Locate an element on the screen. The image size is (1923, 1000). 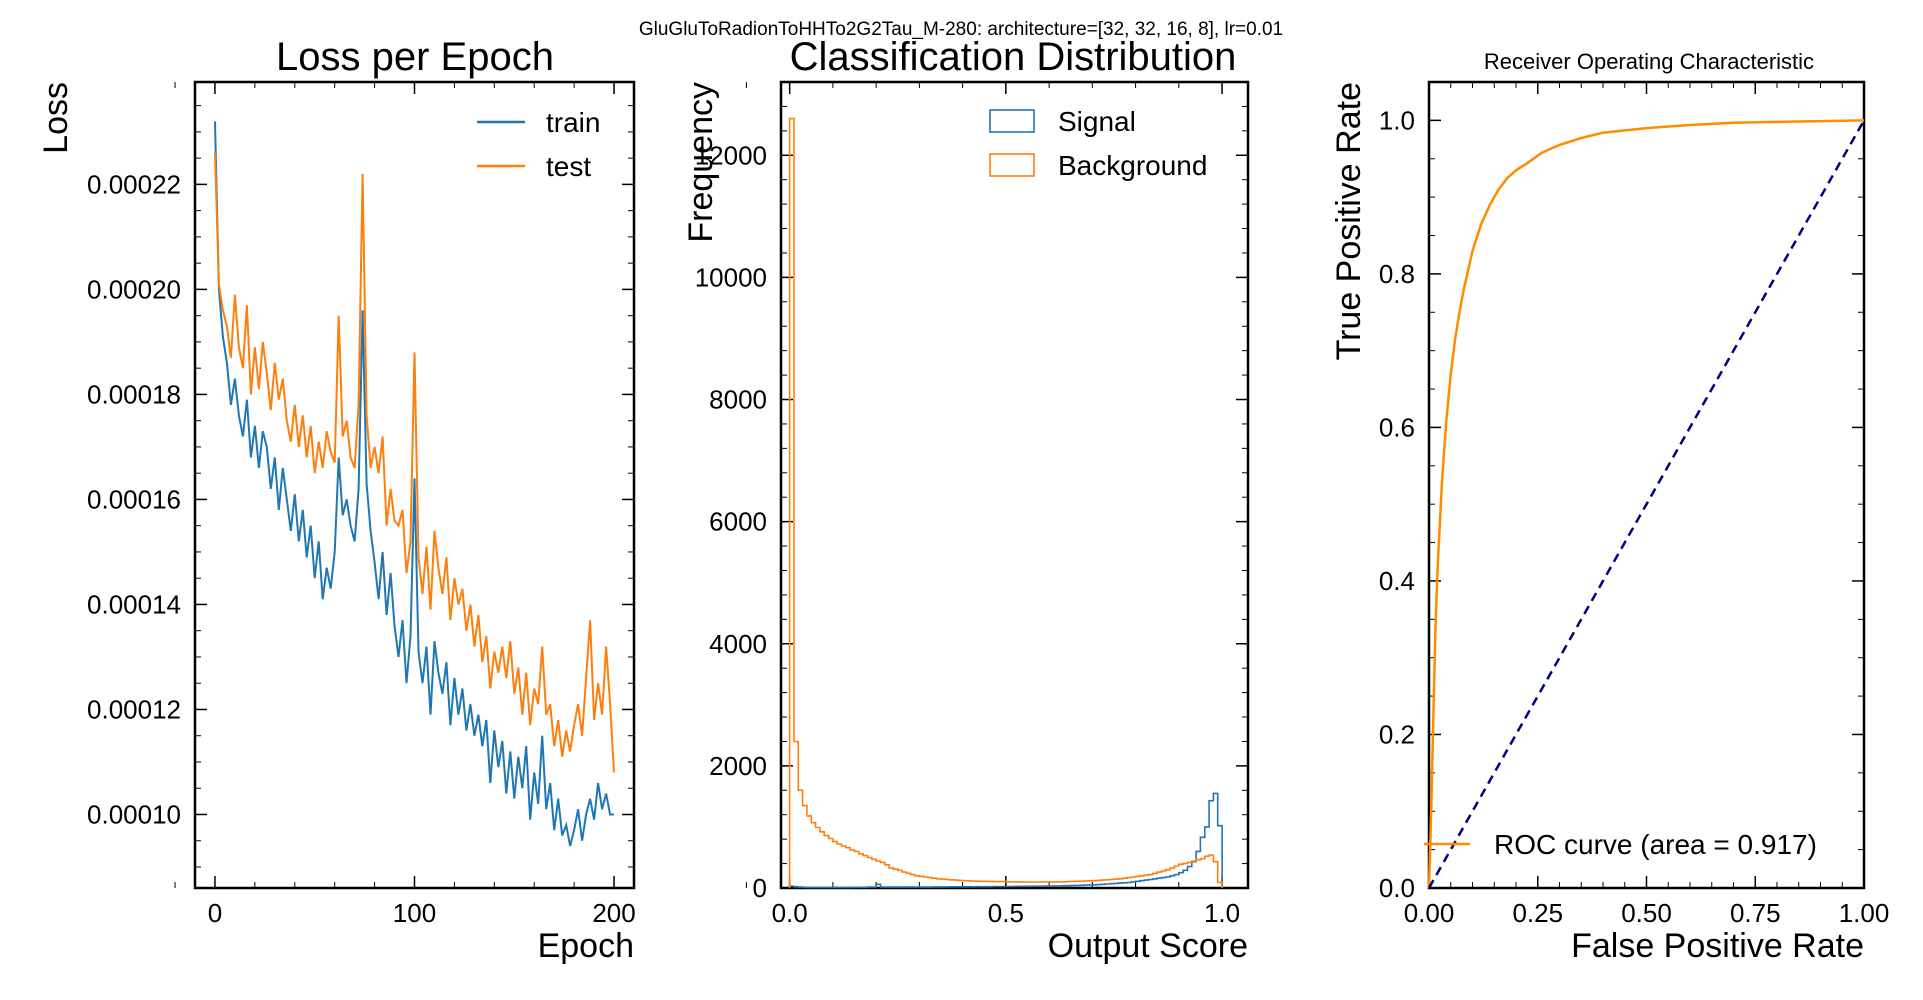
roc-x-tick-label: 0.25 is located at coordinates (1537, 913).